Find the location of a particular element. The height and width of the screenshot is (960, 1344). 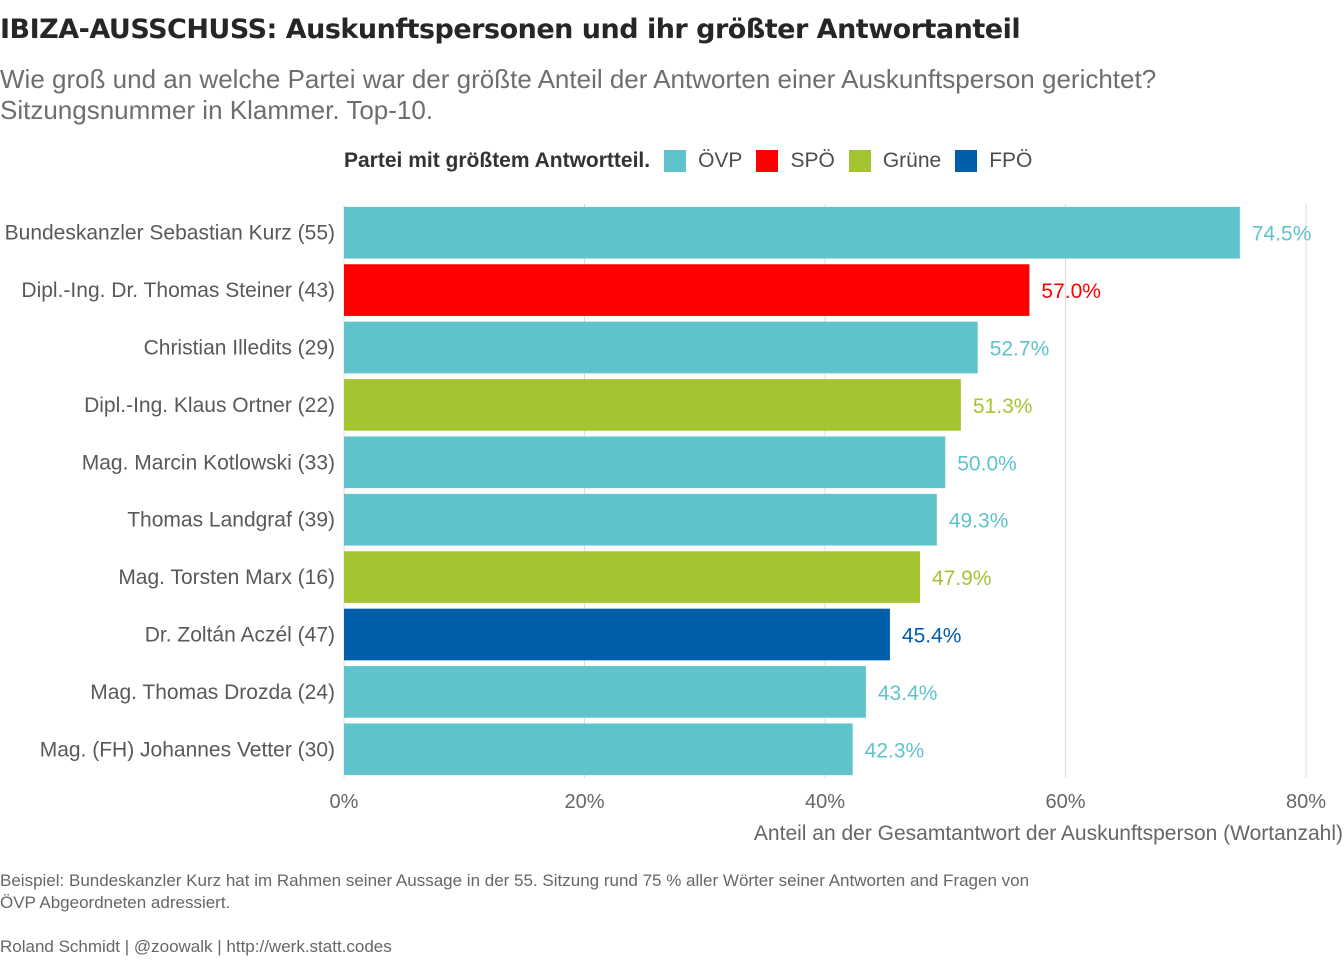

legend-label-spoe: SPÖ is located at coordinates (812, 160).